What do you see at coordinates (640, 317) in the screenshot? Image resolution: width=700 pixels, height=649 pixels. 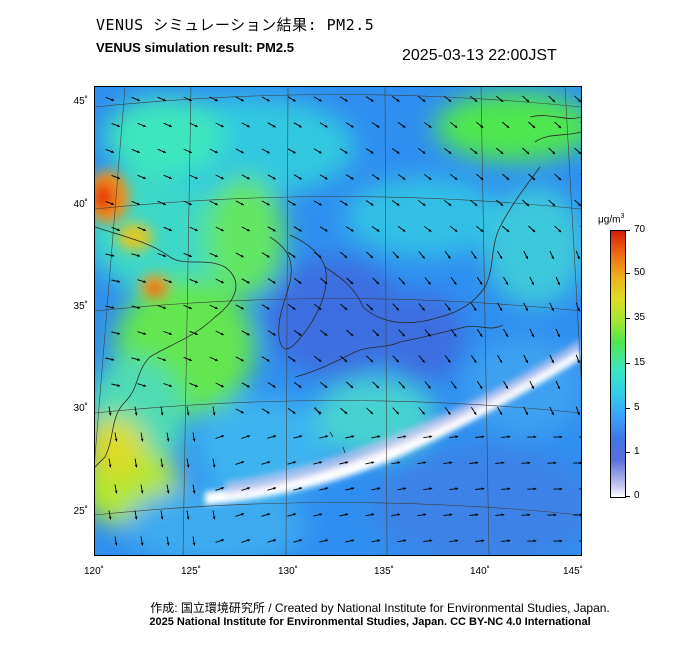 I see `colorbar-label-35: 35` at bounding box center [640, 317].